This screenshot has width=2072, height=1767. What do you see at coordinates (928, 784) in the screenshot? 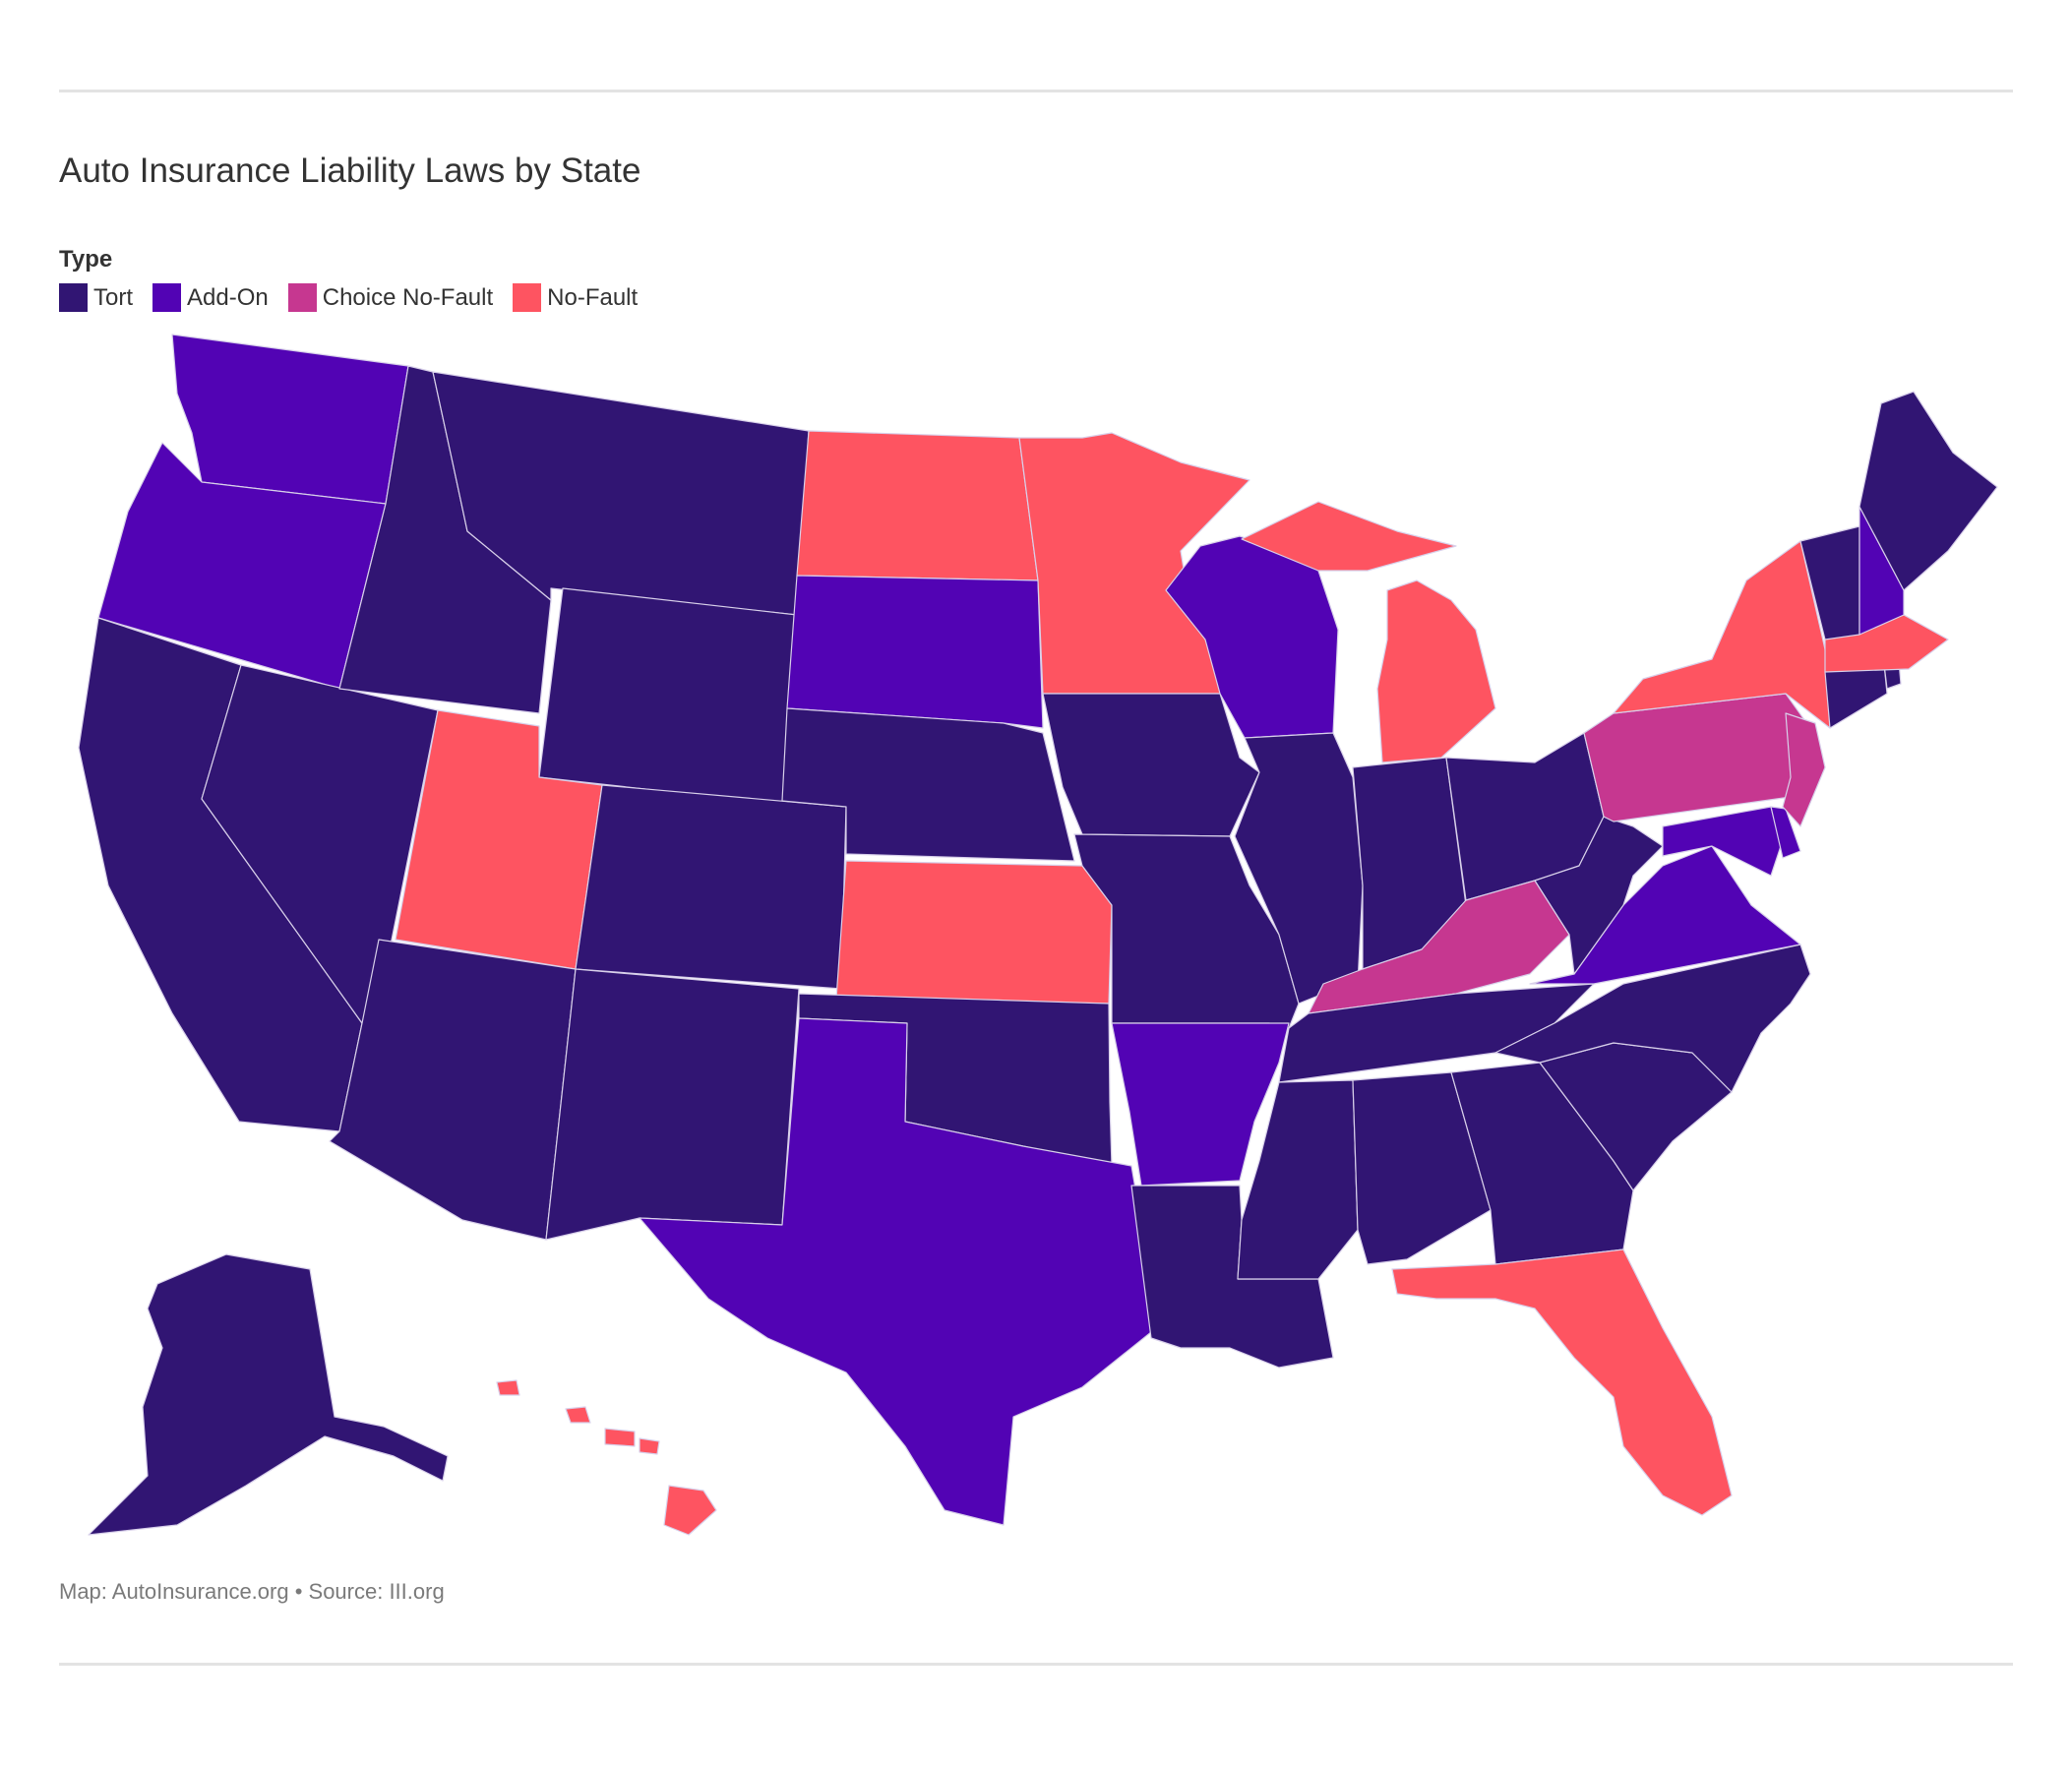
I see `state-NE` at bounding box center [928, 784].